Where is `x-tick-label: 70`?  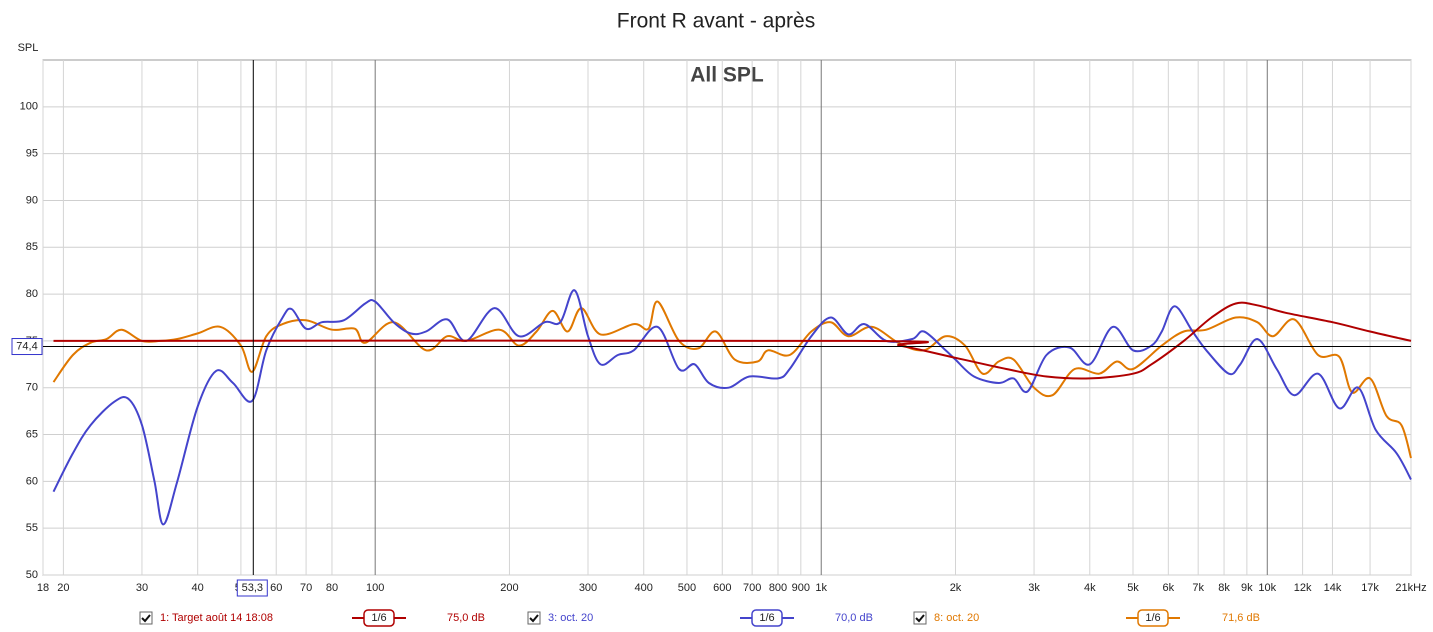
x-tick-label: 70 is located at coordinates (306, 588).